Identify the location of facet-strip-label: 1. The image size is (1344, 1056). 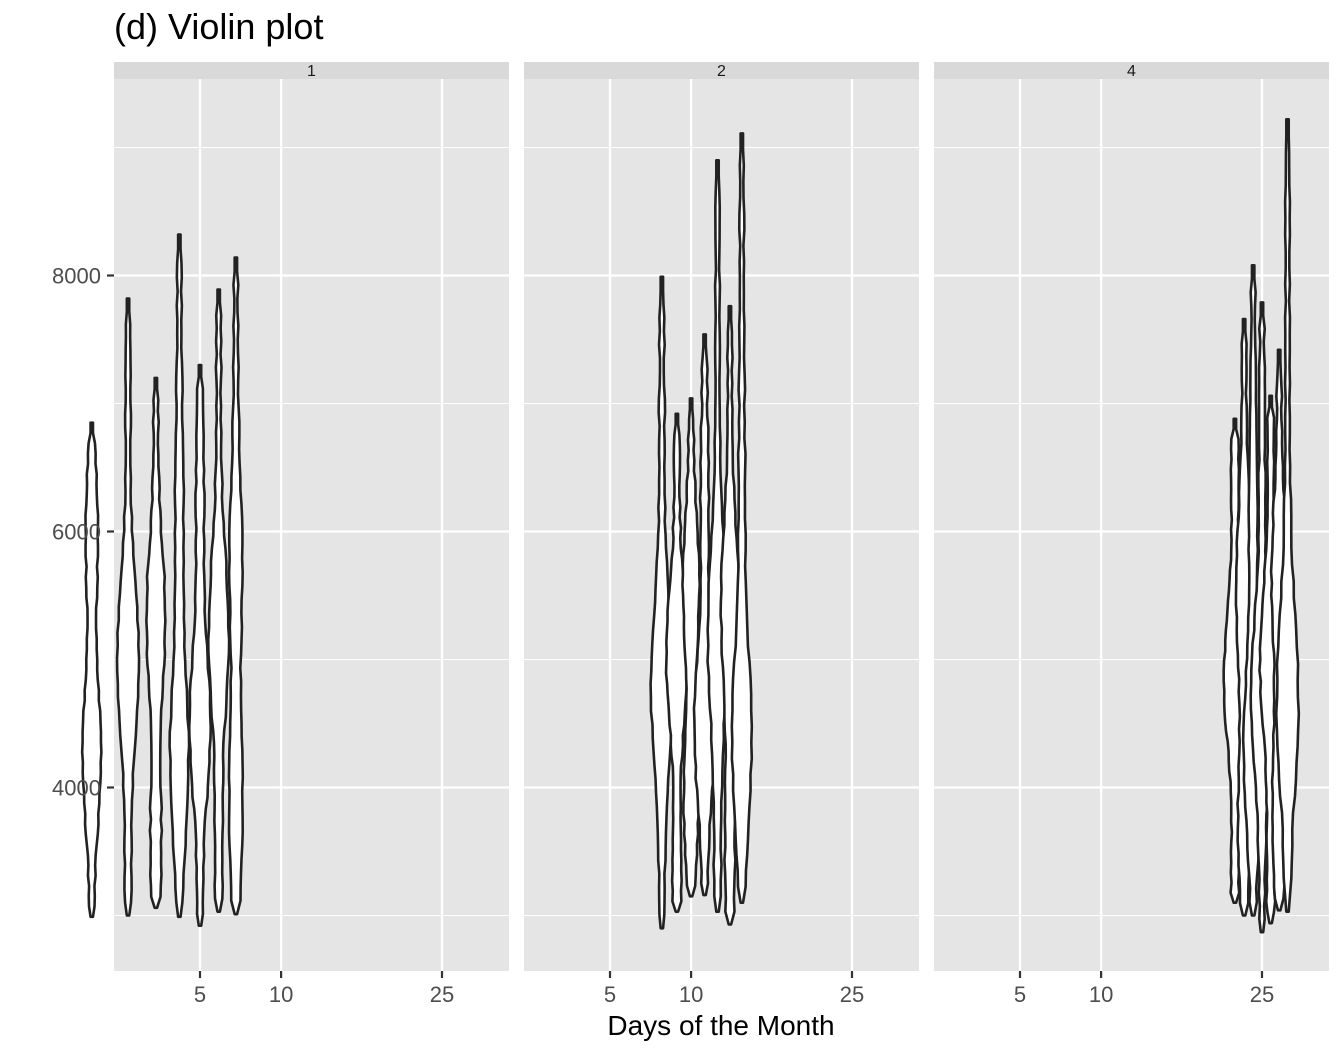
(311, 71).